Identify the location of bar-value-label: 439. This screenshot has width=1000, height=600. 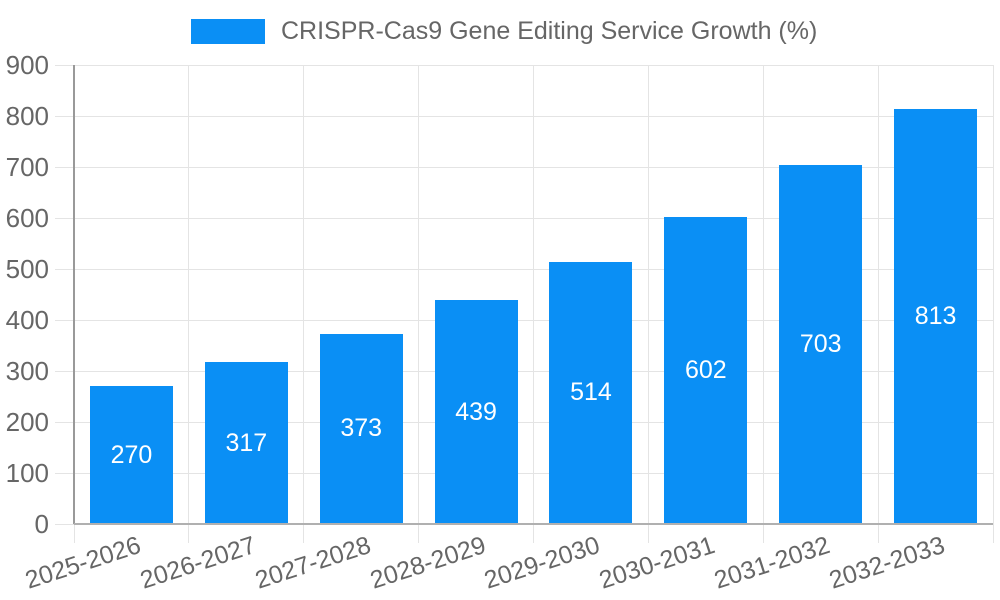
(476, 411).